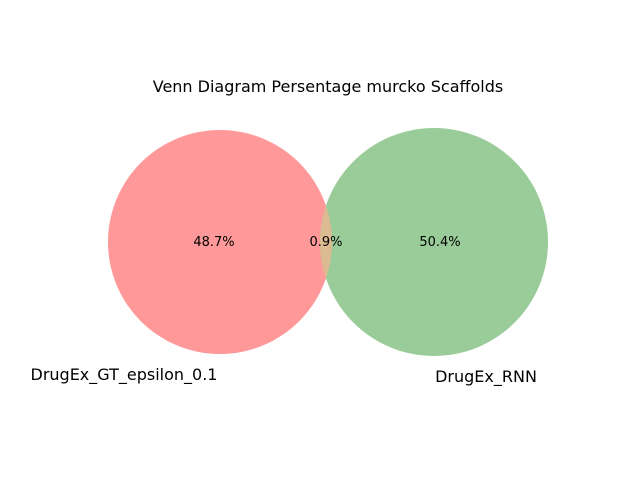 This screenshot has height=480, width=640. I want to click on set-left-only-value: 48.7%, so click(213, 242).